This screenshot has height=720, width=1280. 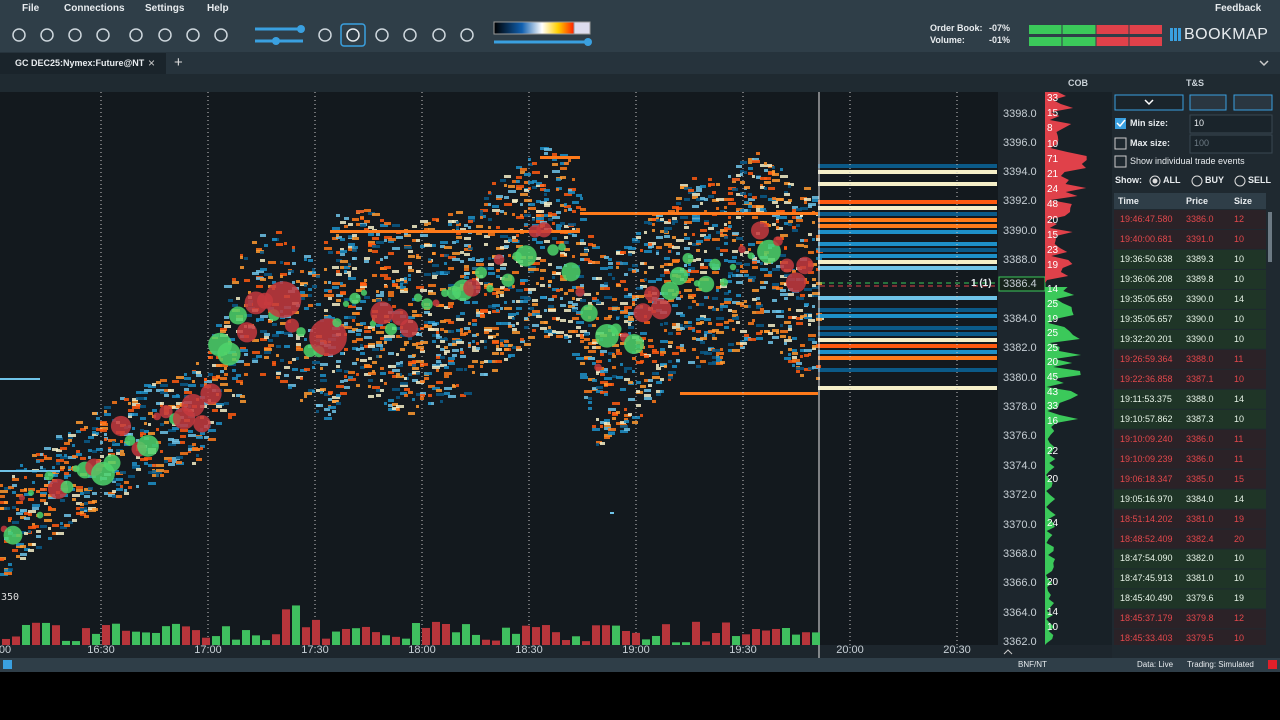 I want to click on filter-option: BUY, so click(x=1215, y=180).